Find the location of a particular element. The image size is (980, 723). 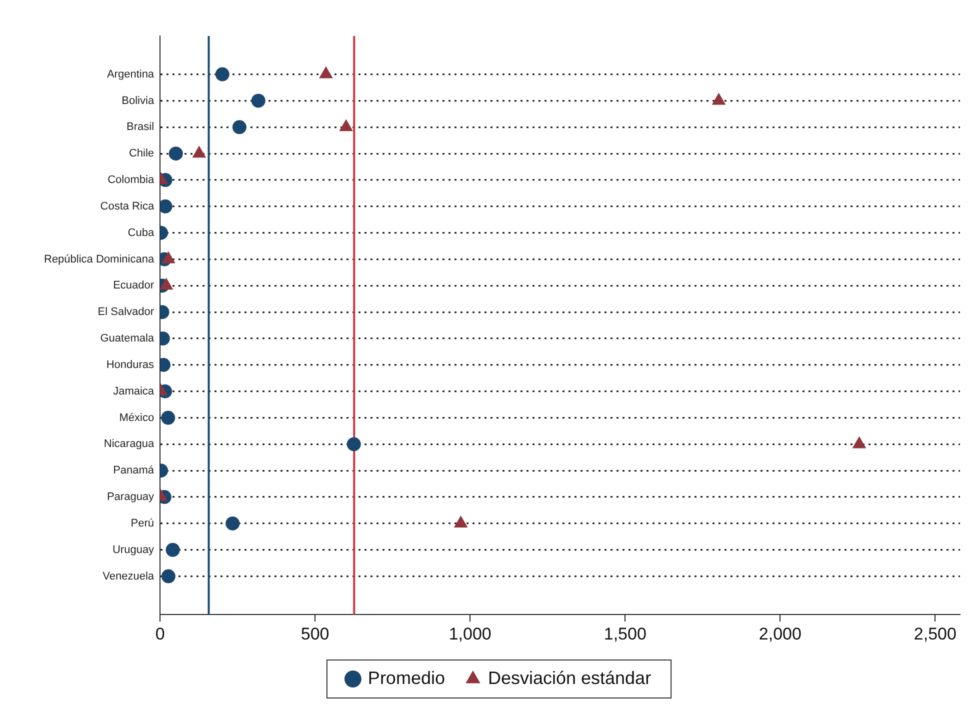

y-tick-label: Bolivia is located at coordinates (138, 100).